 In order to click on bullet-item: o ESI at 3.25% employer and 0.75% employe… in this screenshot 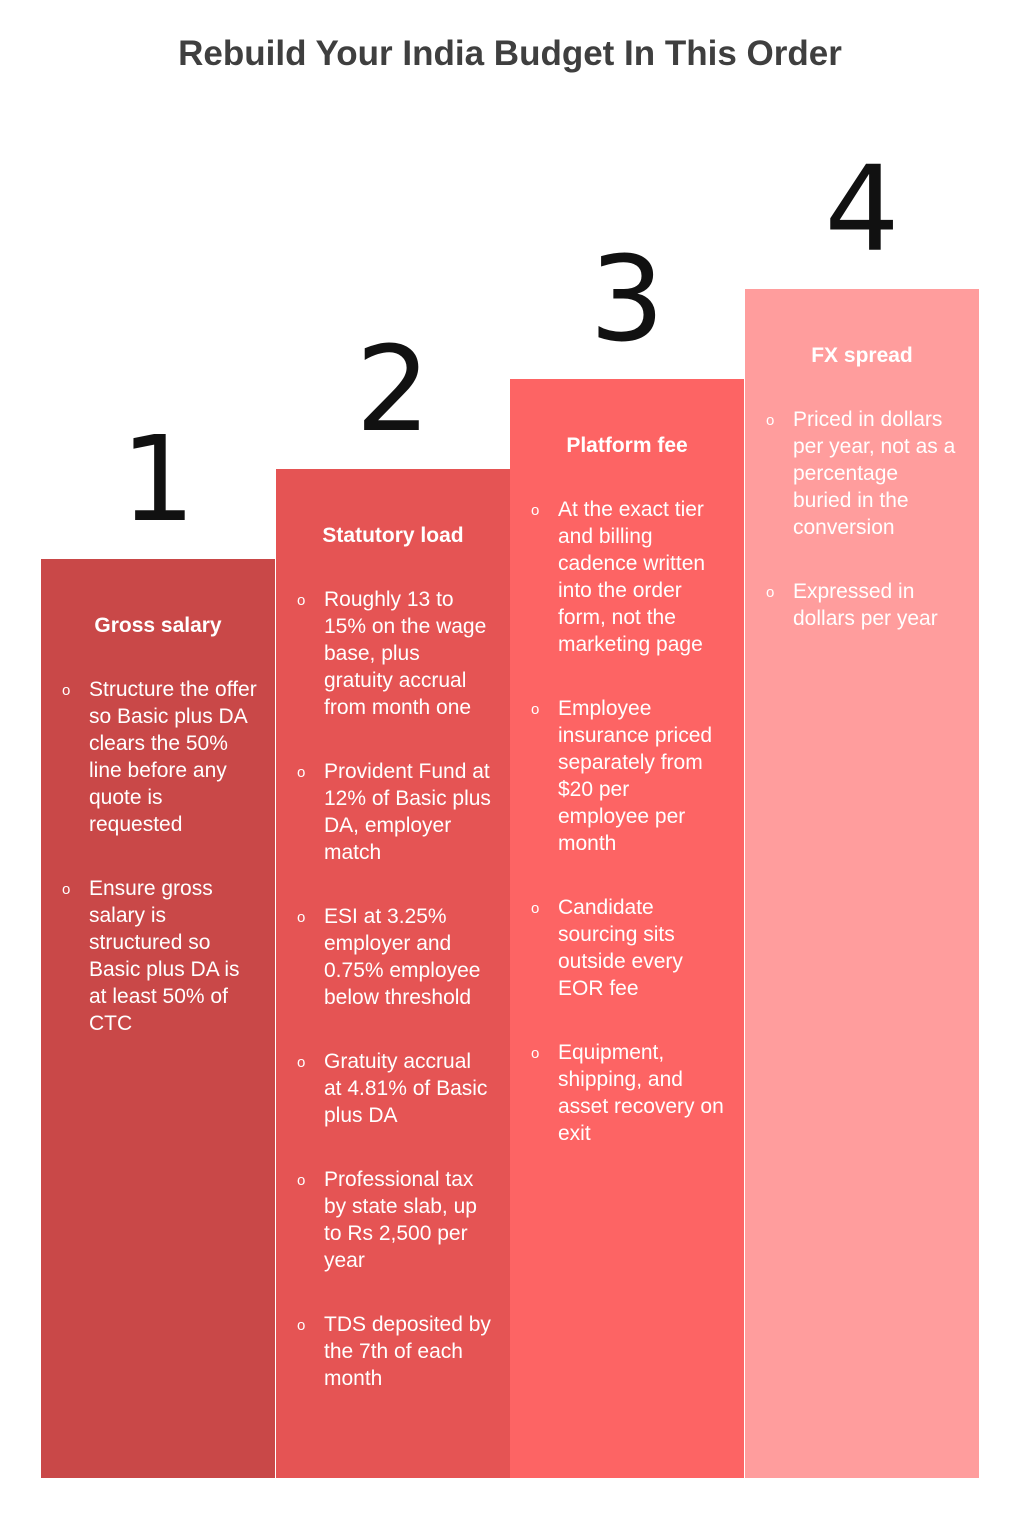, I will do `click(389, 957)`.